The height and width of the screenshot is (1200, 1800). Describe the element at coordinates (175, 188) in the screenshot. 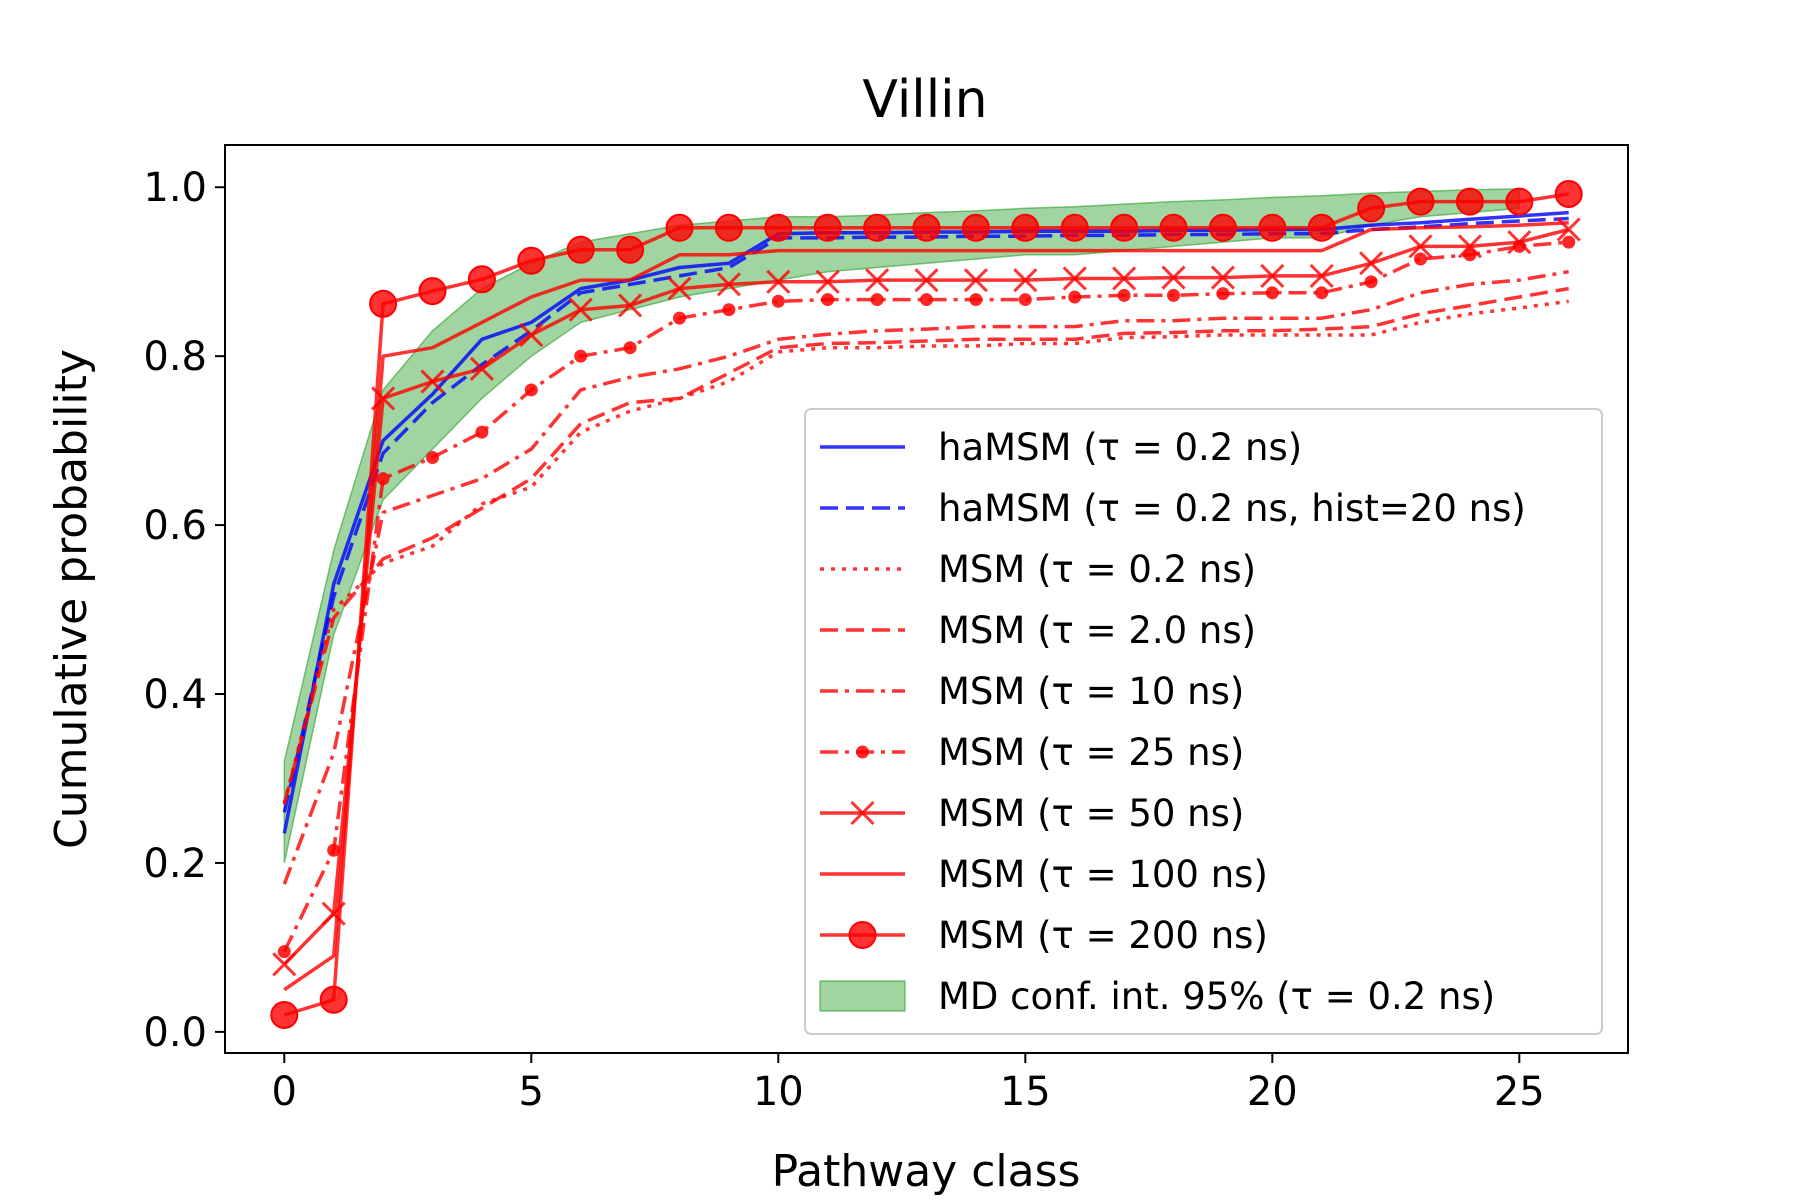

I see `y-tick-label: 1.0` at that location.